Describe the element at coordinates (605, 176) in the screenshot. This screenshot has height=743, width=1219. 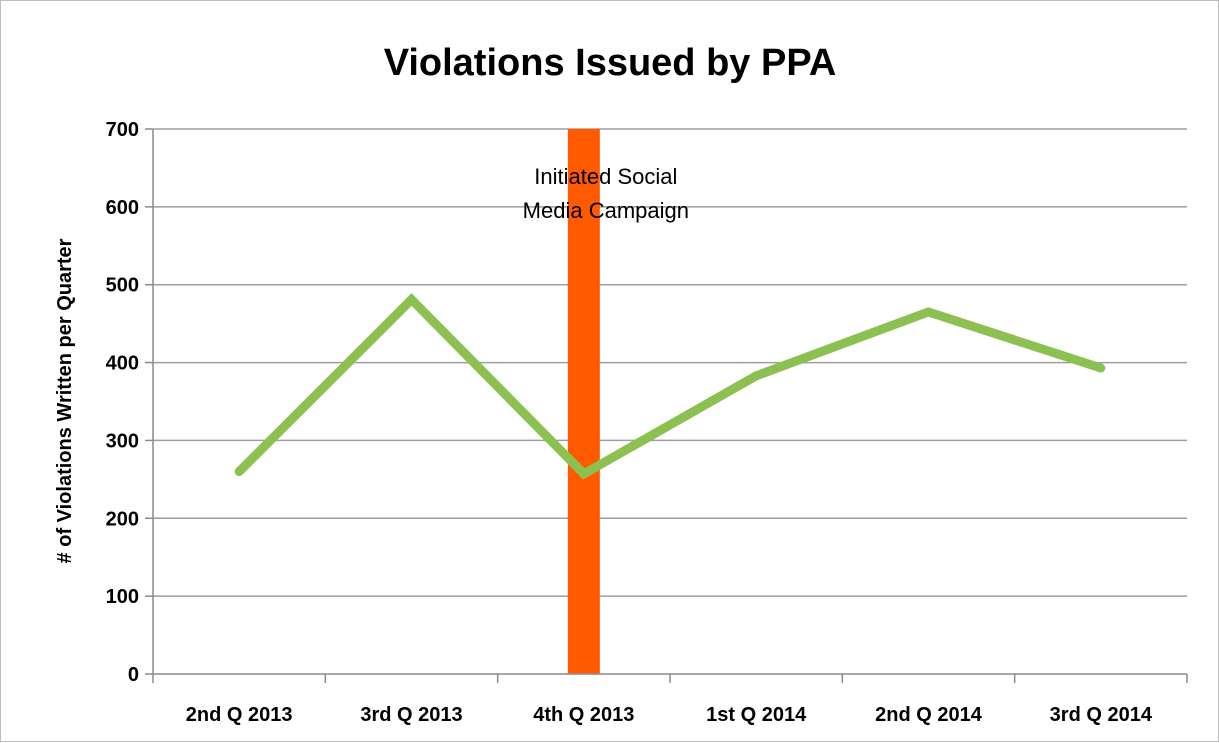
I see `annotation-label: Initiated Social` at that location.